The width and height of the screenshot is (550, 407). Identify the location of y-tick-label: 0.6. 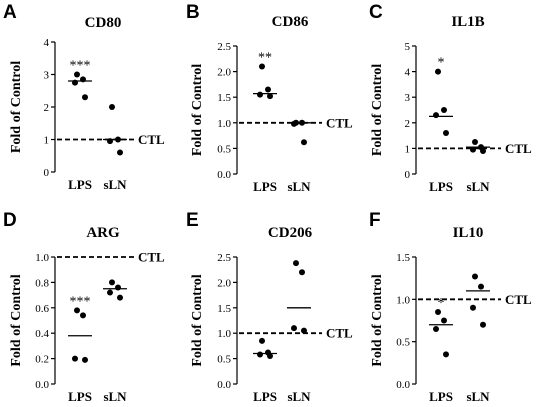
(42, 309).